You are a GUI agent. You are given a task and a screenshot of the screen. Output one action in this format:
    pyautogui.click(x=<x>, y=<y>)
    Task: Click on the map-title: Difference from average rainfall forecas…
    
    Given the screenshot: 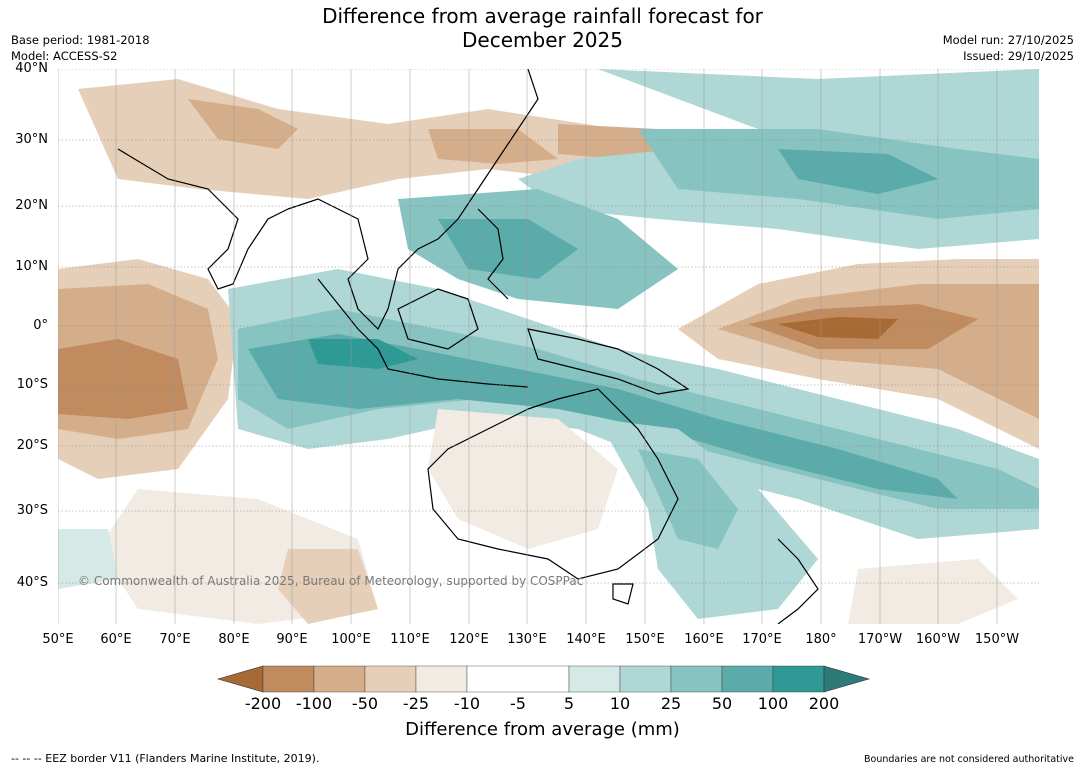 What is the action you would take?
    pyautogui.click(x=542, y=28)
    